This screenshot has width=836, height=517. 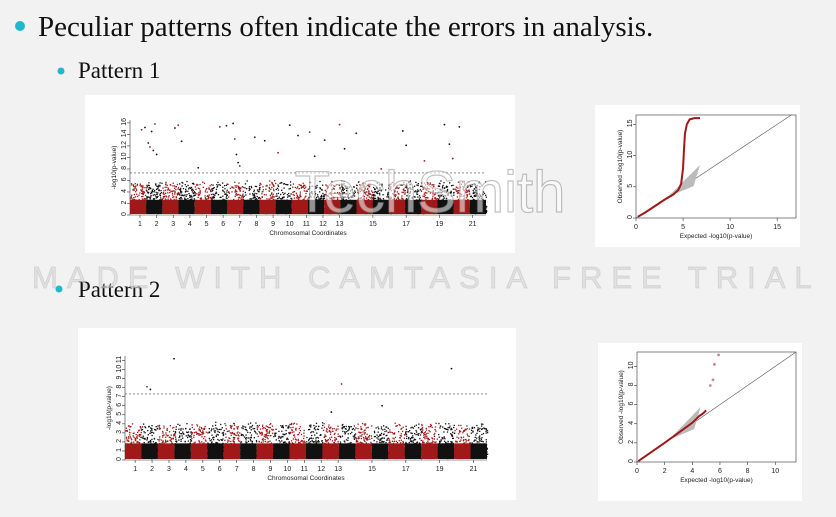 I want to click on y-axis-label: -log10(p-value), so click(x=114, y=168).